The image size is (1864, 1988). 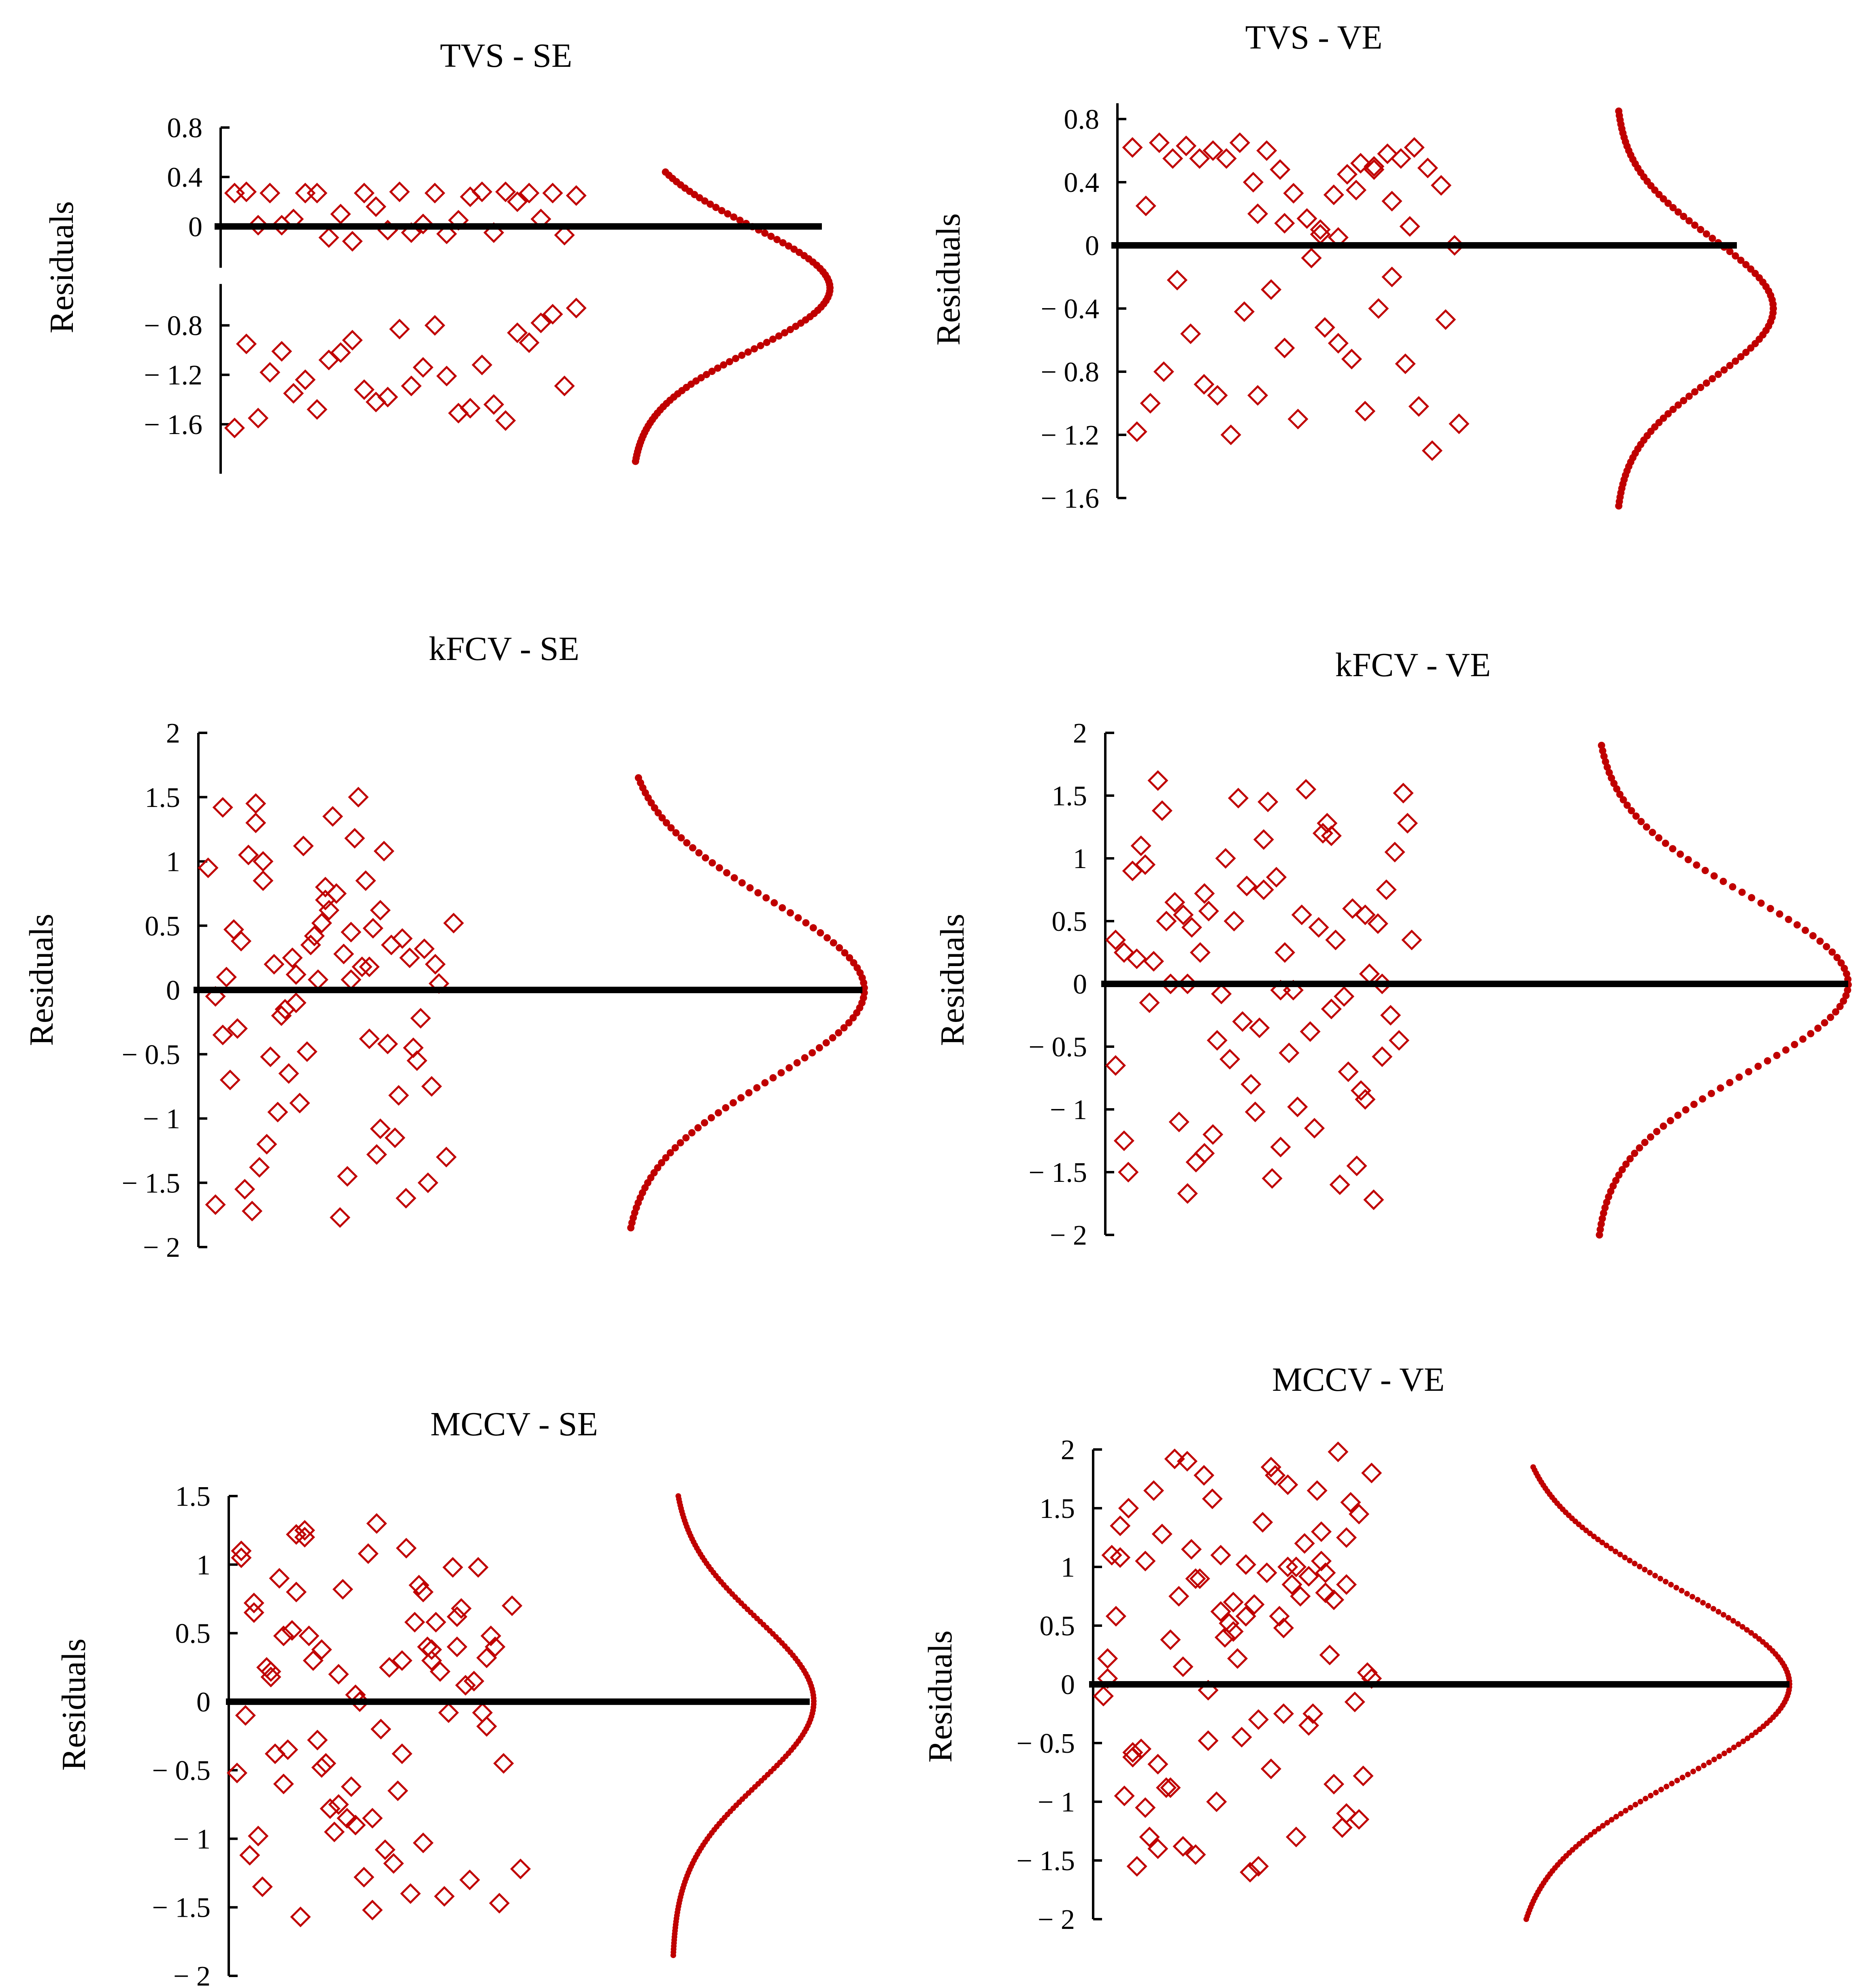 I want to click on y-tick-label: 1.5, so click(x=1069, y=796).